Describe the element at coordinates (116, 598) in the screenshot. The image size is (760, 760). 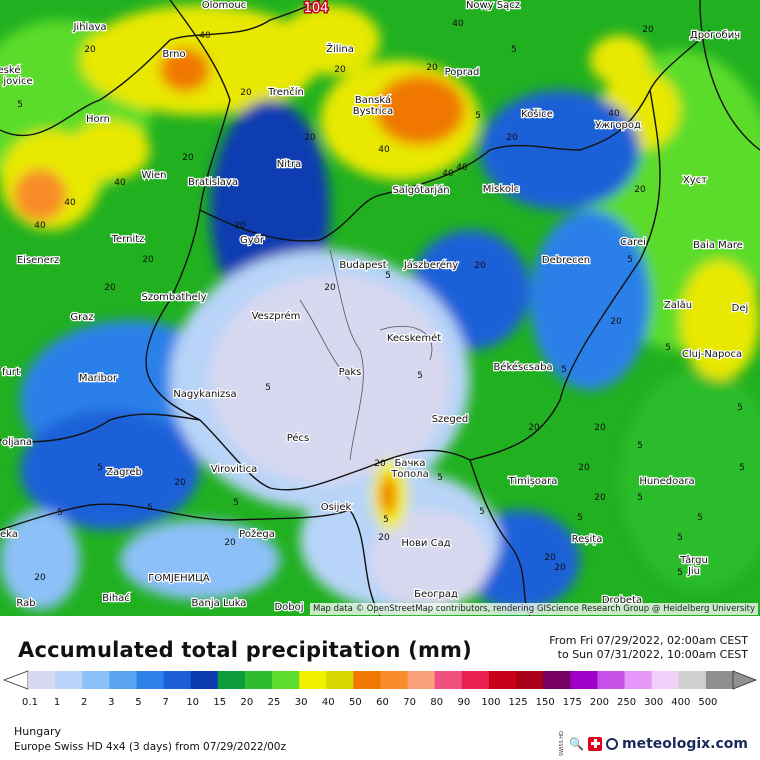
I see `city-label: Bihać` at that location.